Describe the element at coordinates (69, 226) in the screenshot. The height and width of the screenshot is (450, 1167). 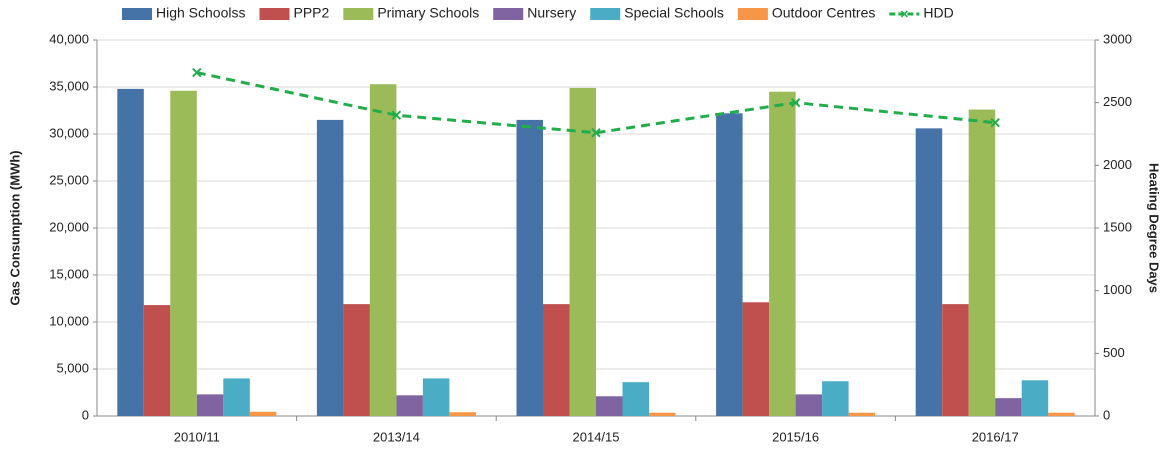
I see `y-tick-label: 20,000` at that location.